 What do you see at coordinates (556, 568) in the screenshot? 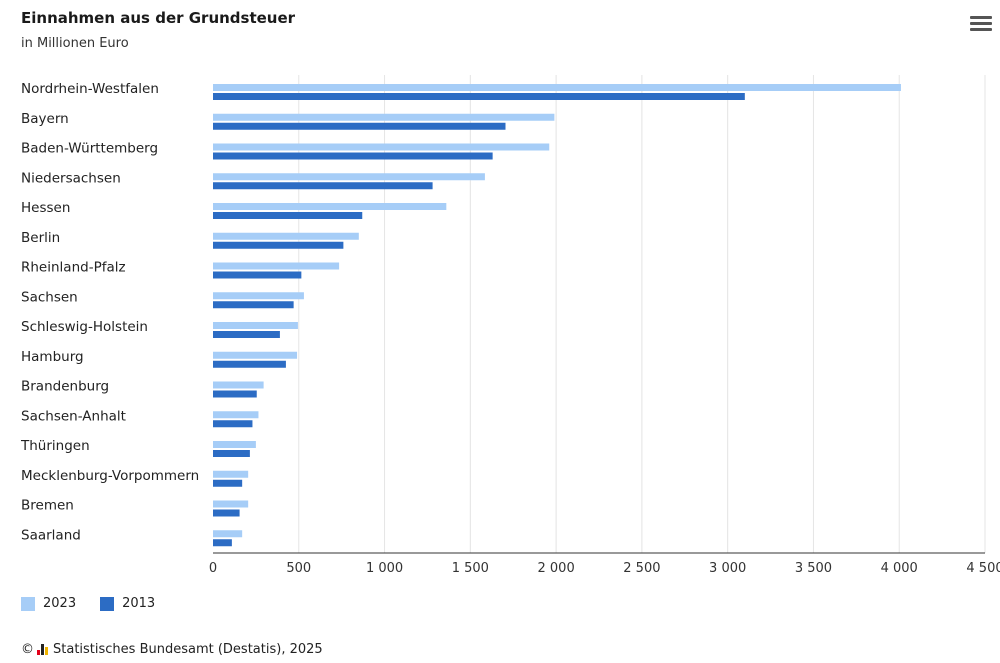
I see `x-tick-label: 2 000` at bounding box center [556, 568].